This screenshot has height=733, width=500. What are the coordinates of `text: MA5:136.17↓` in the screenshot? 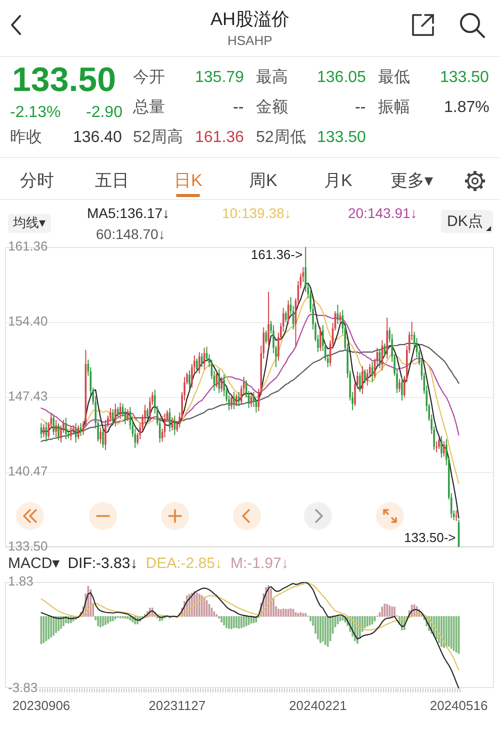 It's located at (128, 213).